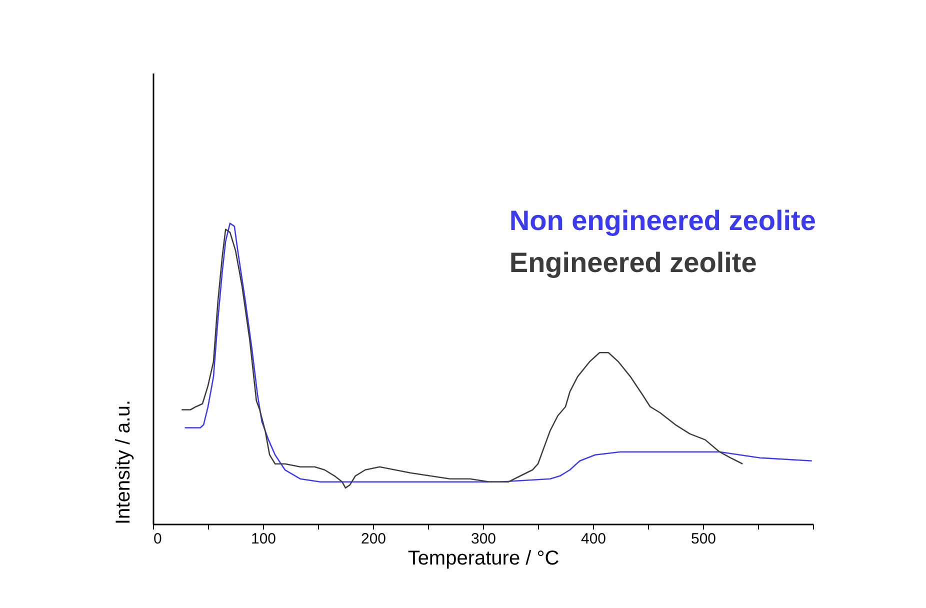  What do you see at coordinates (593, 539) in the screenshot?
I see `x-tick-label: 400` at bounding box center [593, 539].